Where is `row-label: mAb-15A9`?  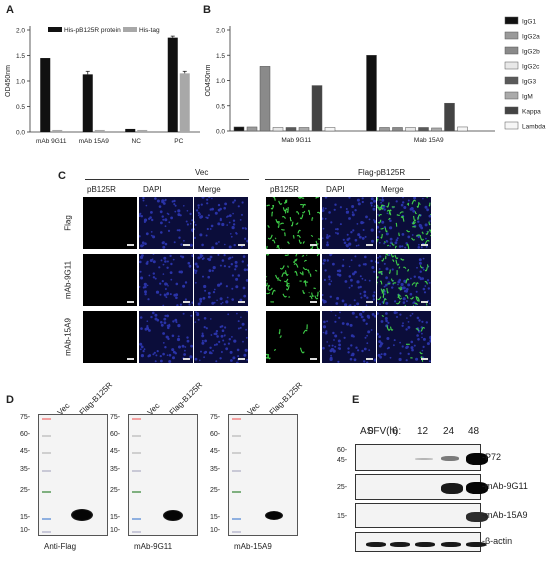 row-label: mAb-15A9 is located at coordinates (68, 337).